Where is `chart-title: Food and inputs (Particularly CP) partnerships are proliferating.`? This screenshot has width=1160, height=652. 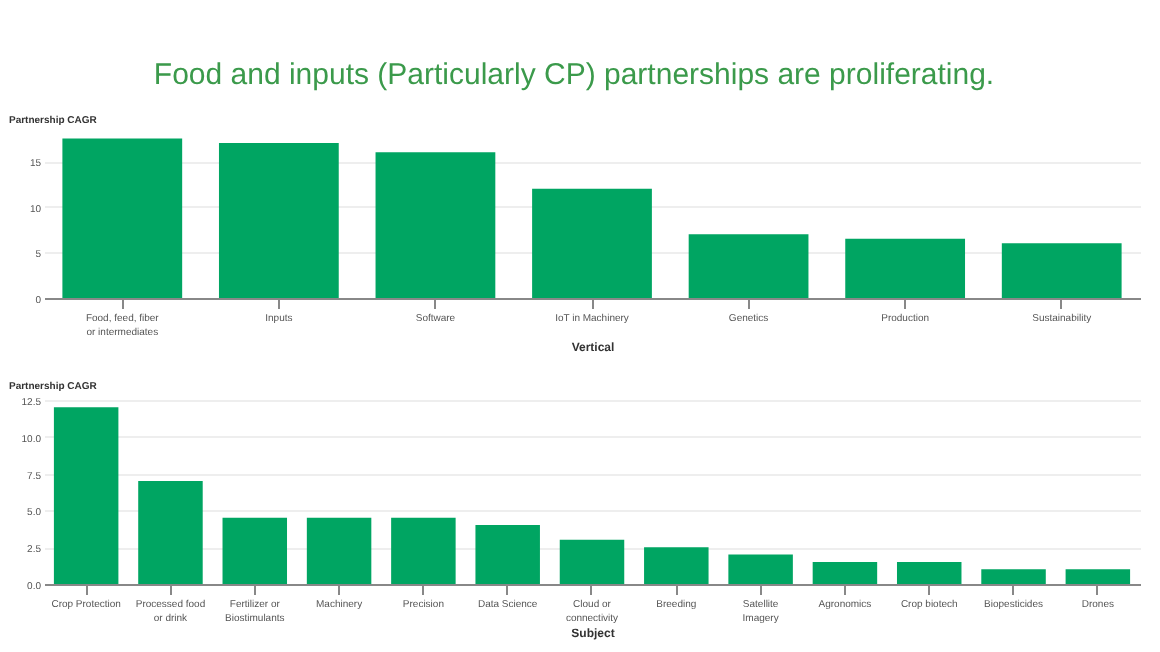 chart-title: Food and inputs (Particularly CP) partnerships are proliferating. is located at coordinates (574, 75).